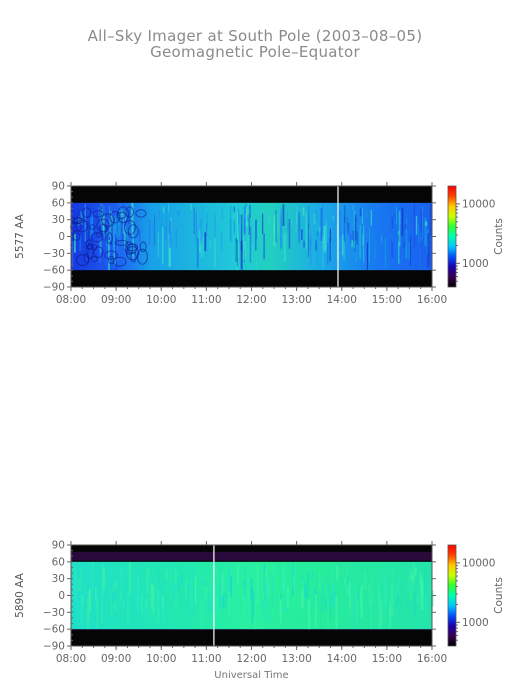 The height and width of the screenshot is (680, 510). I want to click on y-axis-label: 5890 AA, so click(20, 595).